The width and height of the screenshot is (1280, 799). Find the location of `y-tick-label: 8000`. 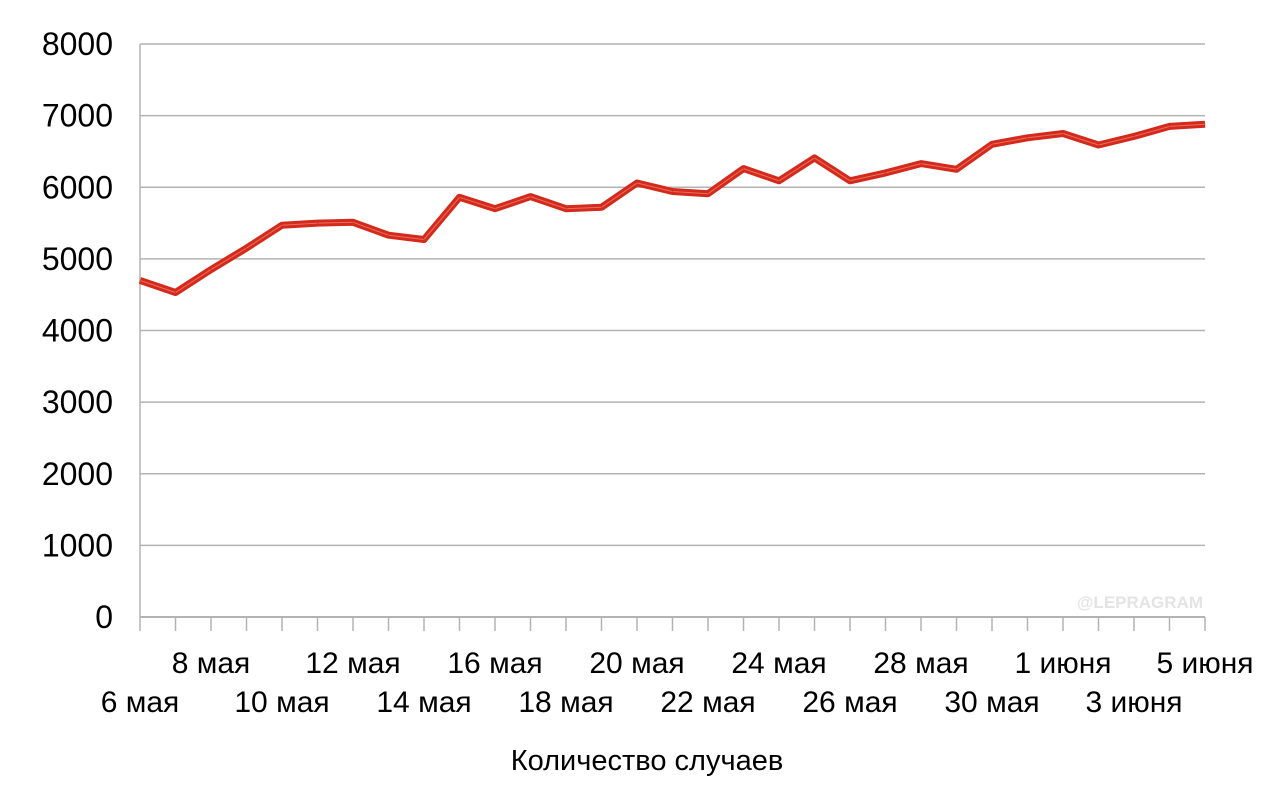

y-tick-label: 8000 is located at coordinates (77, 44).